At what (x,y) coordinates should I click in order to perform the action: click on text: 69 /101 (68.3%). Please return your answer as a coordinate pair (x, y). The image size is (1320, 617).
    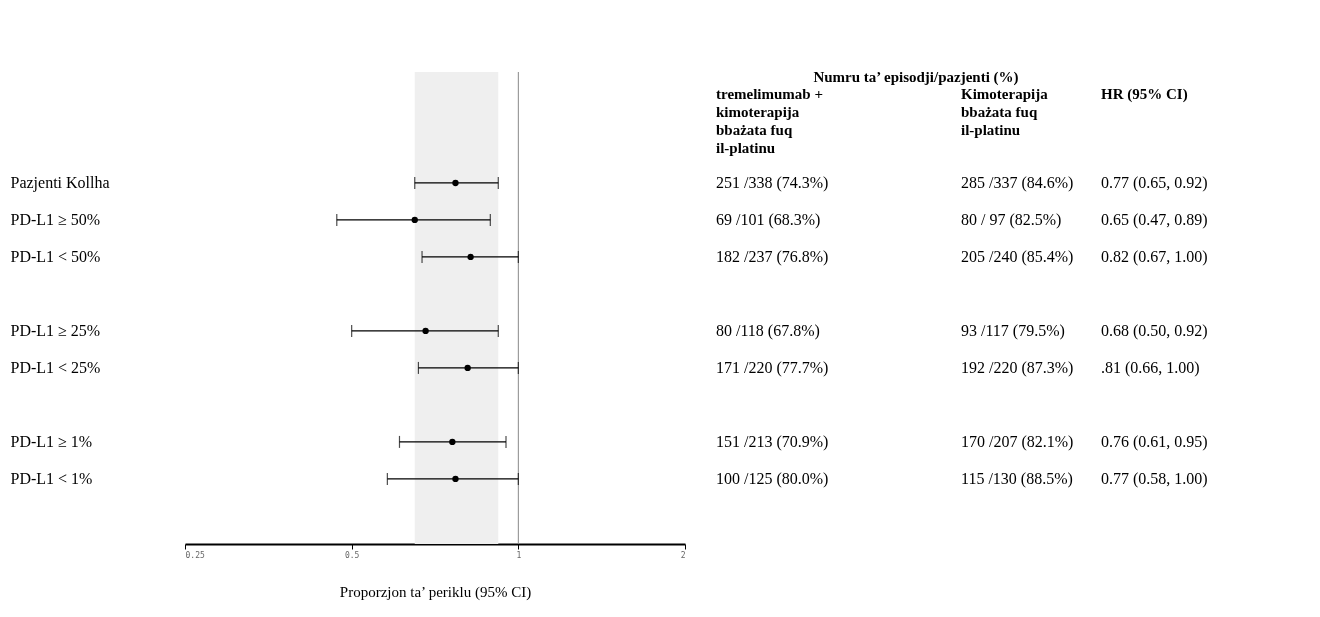
    Looking at the image, I should click on (768, 219).